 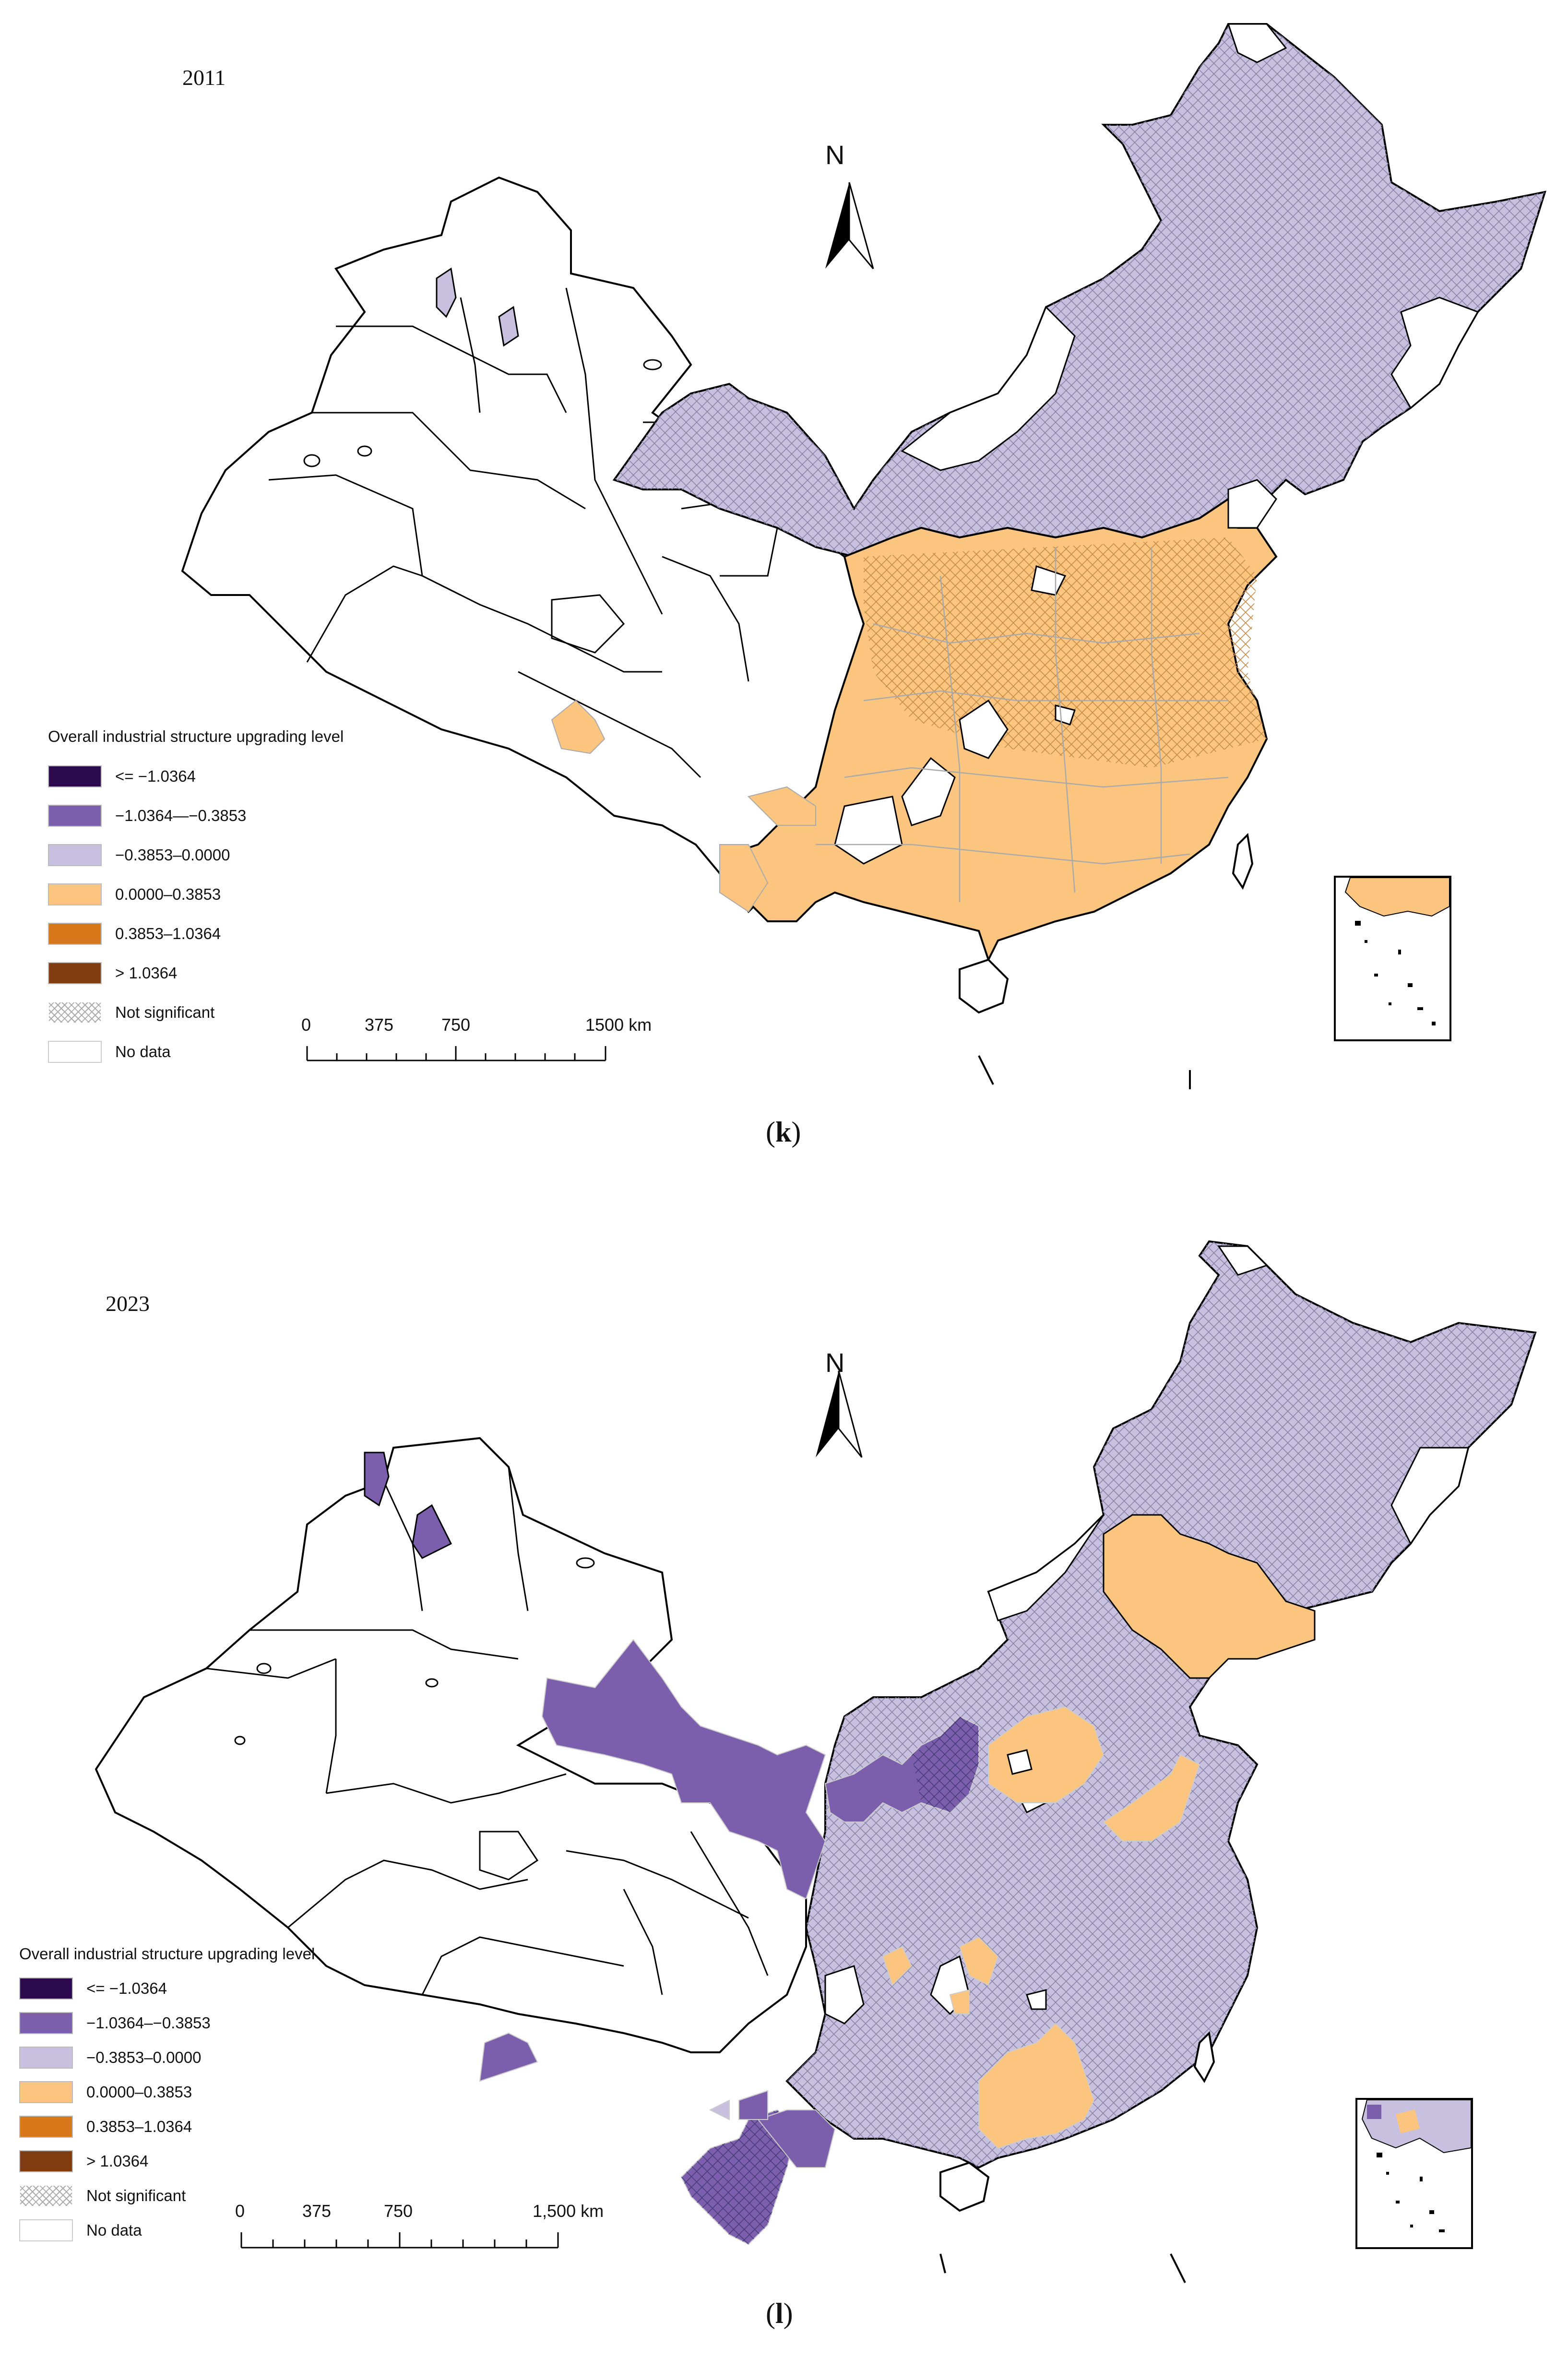 I want to click on legend-item: −1.0364–−0.3853, so click(x=182, y=2023).